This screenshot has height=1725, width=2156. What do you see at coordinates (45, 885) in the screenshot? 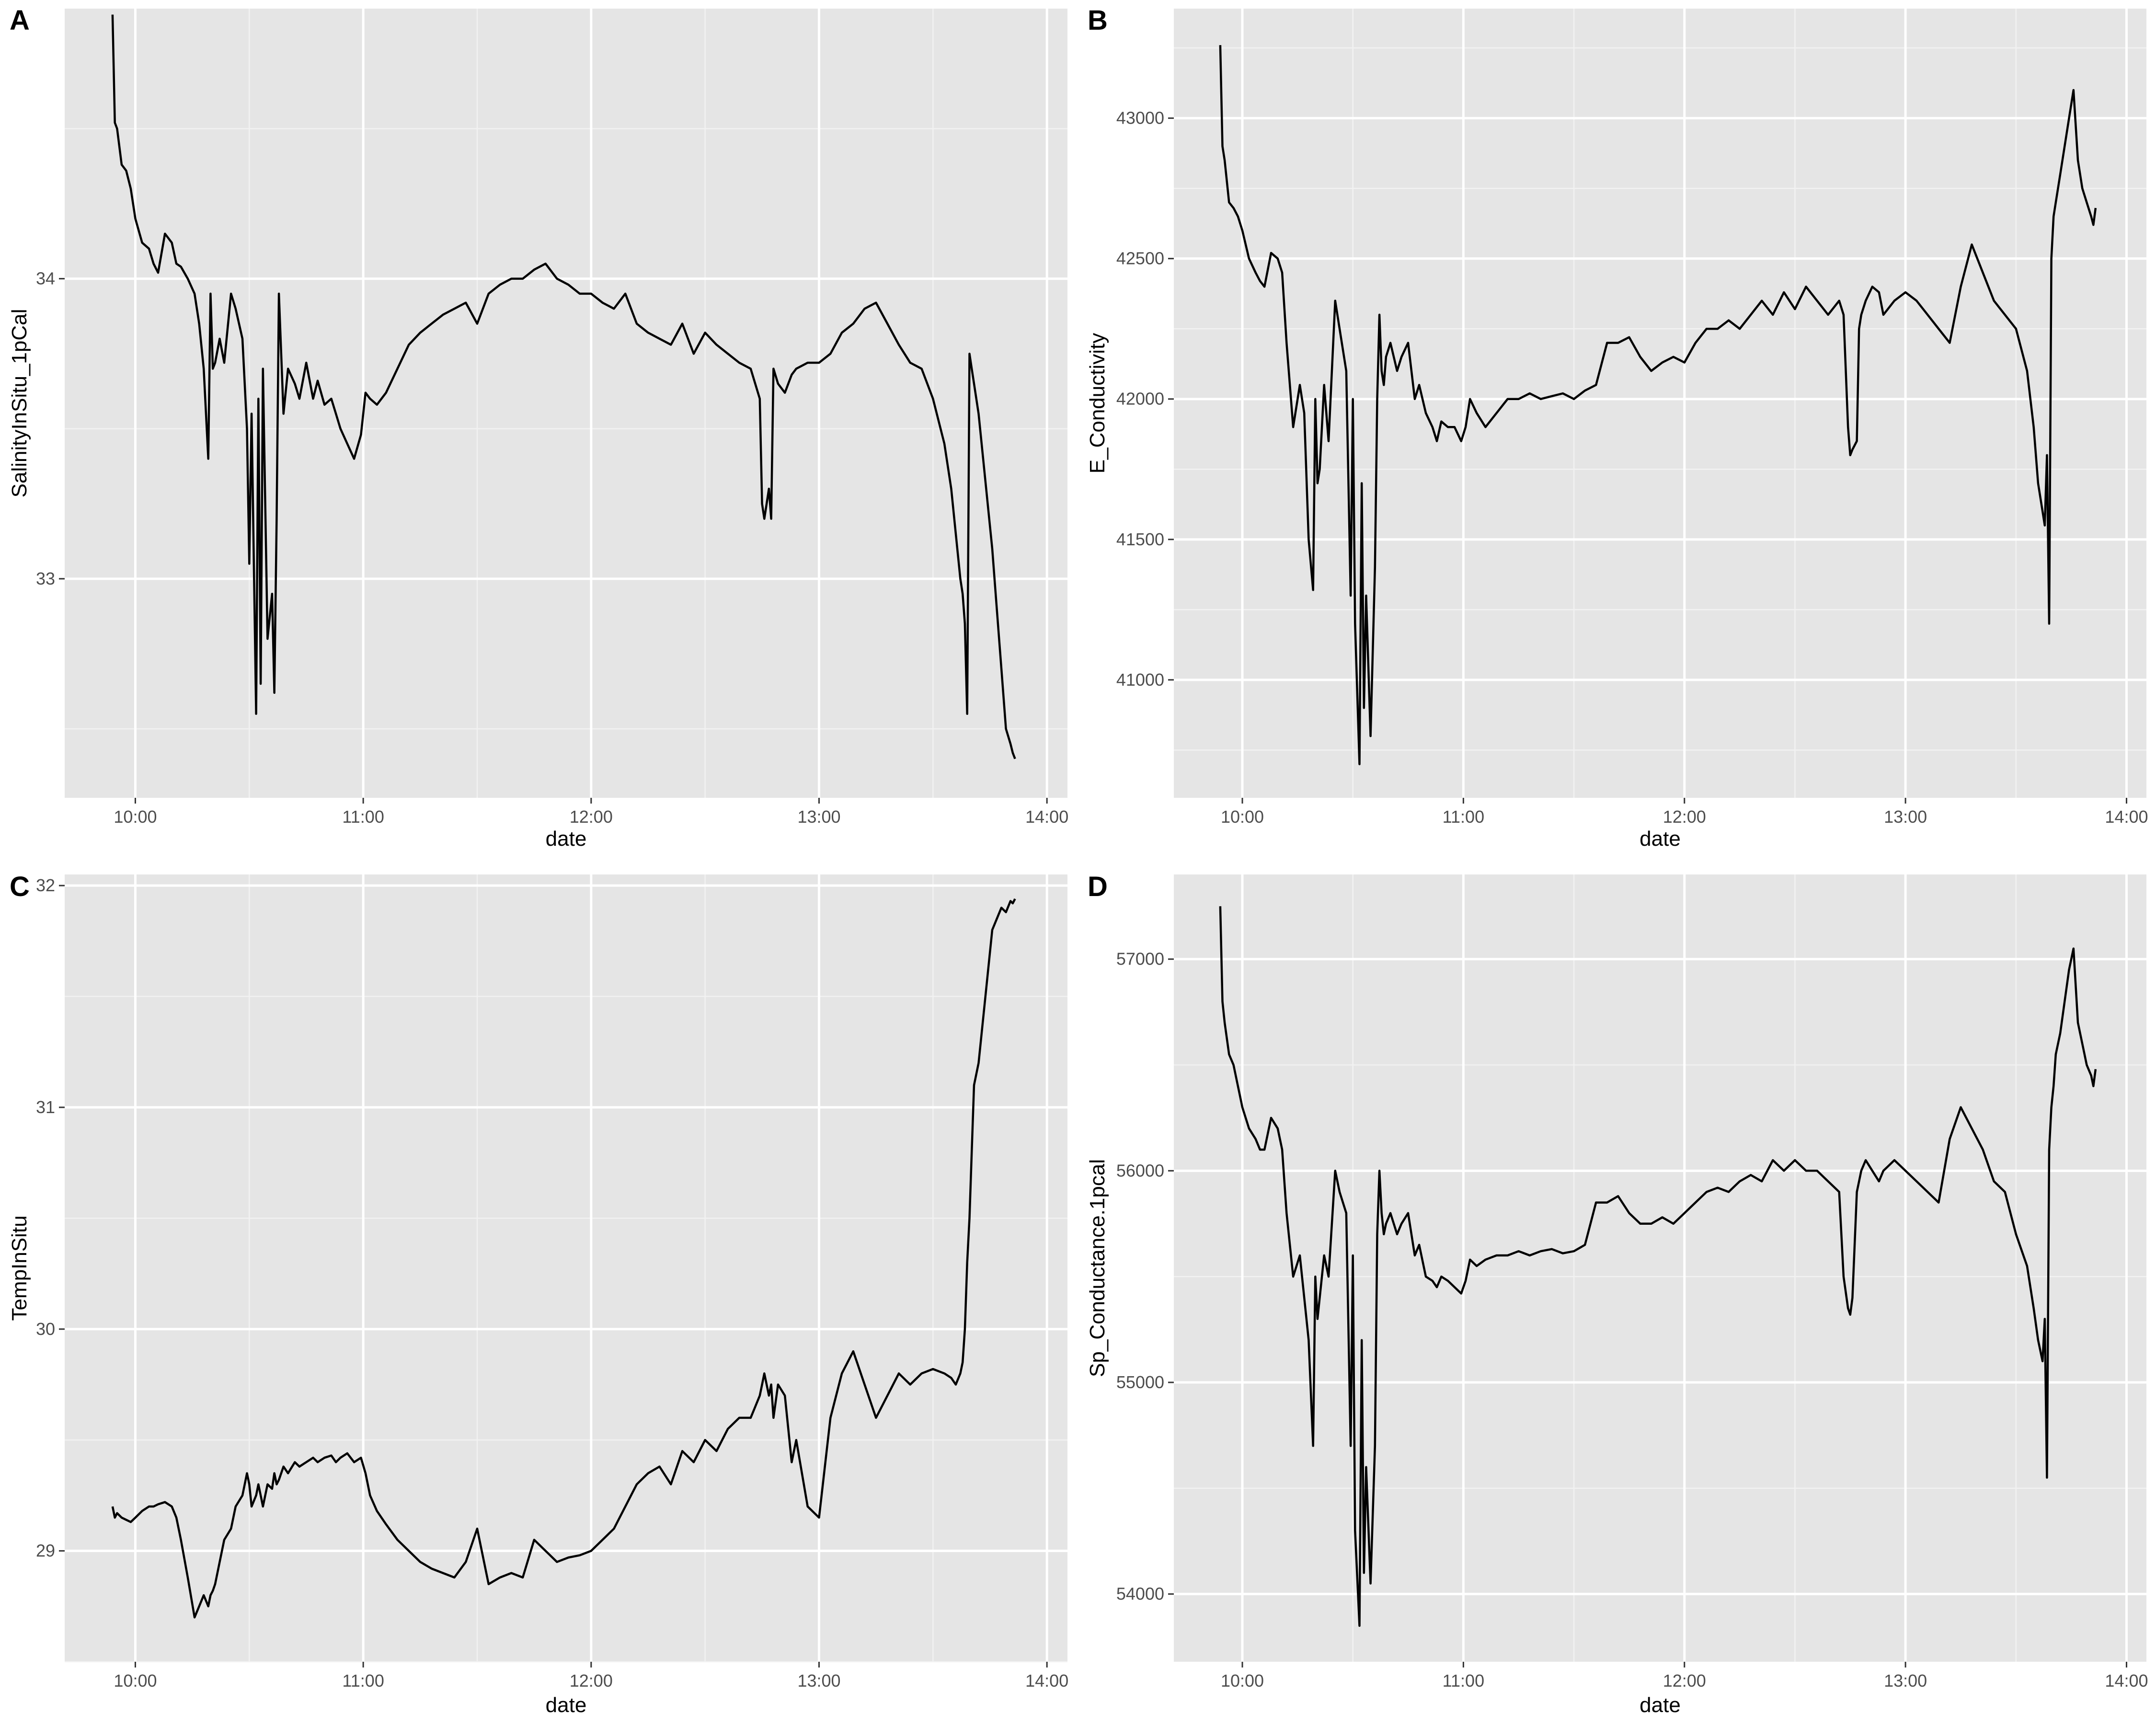
I see `y-tick-label: 32` at bounding box center [45, 885].